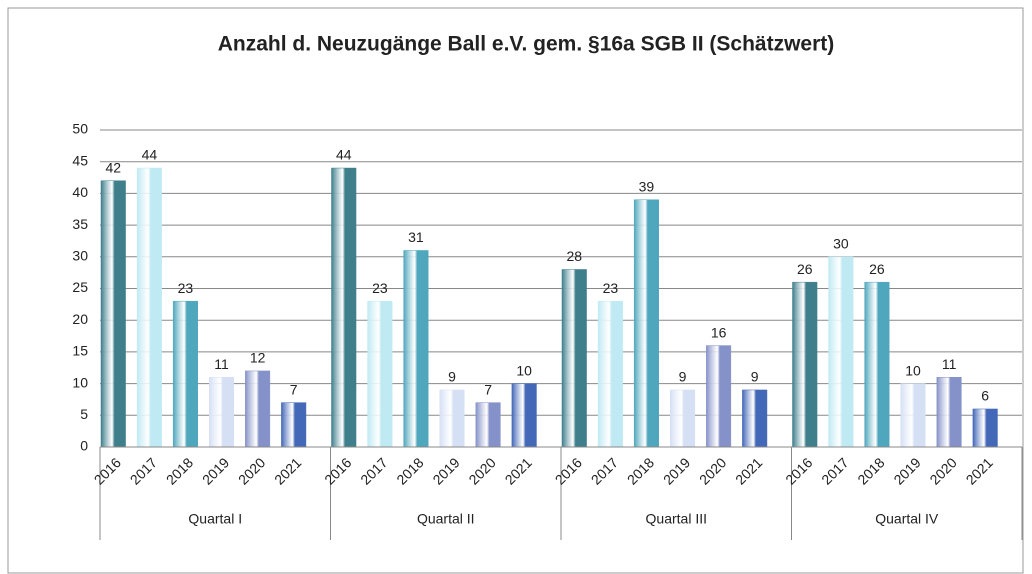  I want to click on y-tick-label: 45, so click(80, 160).